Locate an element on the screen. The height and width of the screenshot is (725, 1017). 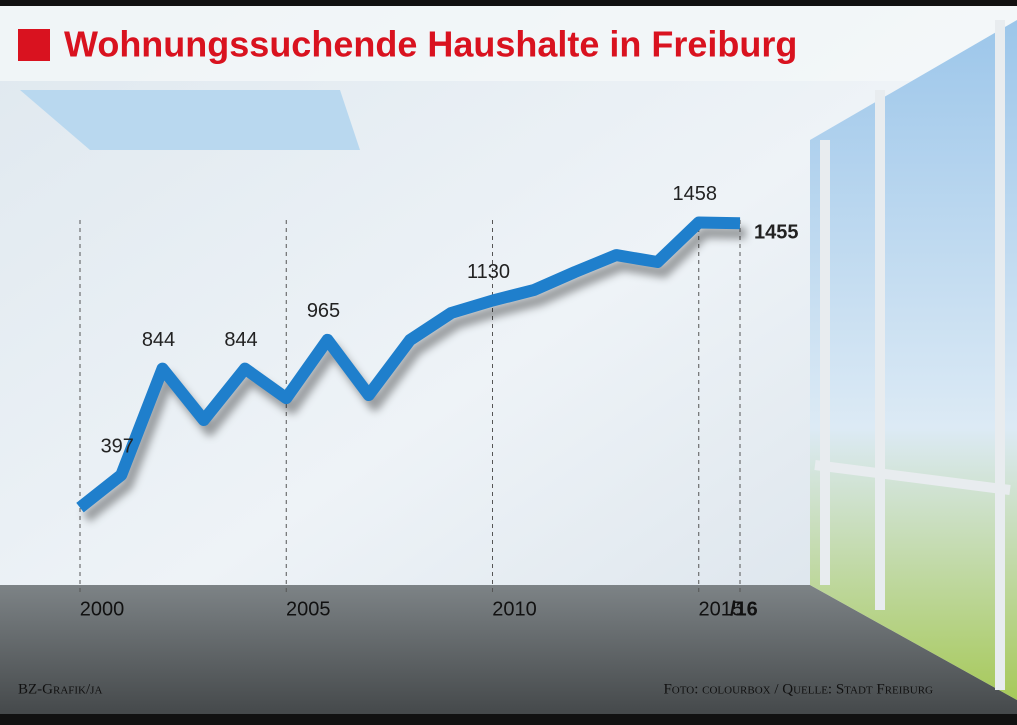
data-label: 397 is located at coordinates (117, 446).